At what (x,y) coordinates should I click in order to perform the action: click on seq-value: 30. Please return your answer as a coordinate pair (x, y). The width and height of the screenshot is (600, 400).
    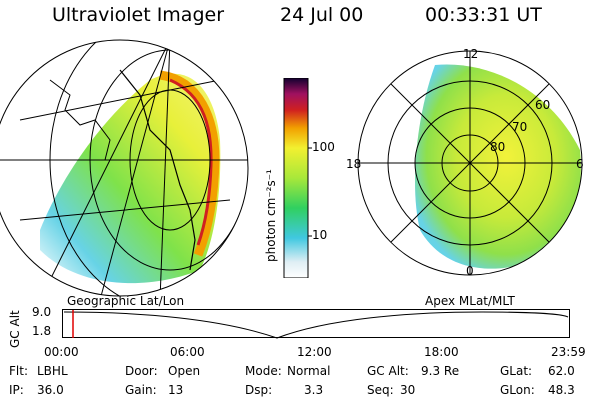
    Looking at the image, I should click on (408, 390).